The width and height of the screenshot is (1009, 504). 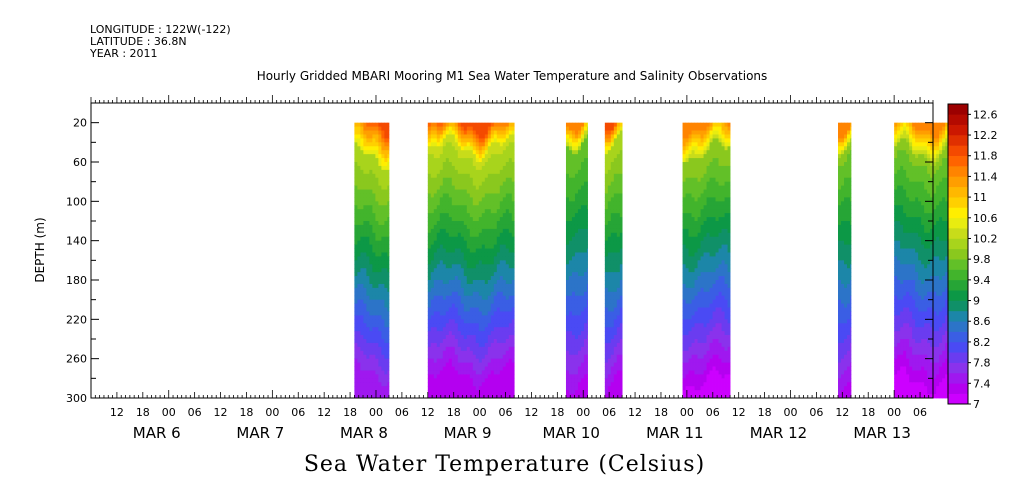 What do you see at coordinates (40, 249) in the screenshot?
I see `y-axis-label: DEPTH (m)` at bounding box center [40, 249].